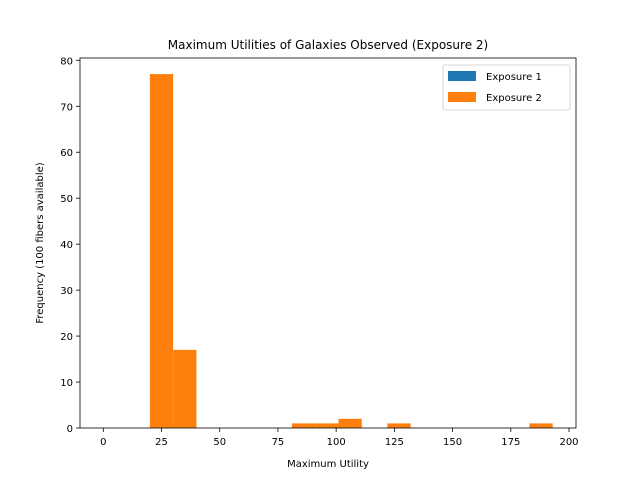  I want to click on legend: Exposure 1 Exposure 2, so click(506, 87).